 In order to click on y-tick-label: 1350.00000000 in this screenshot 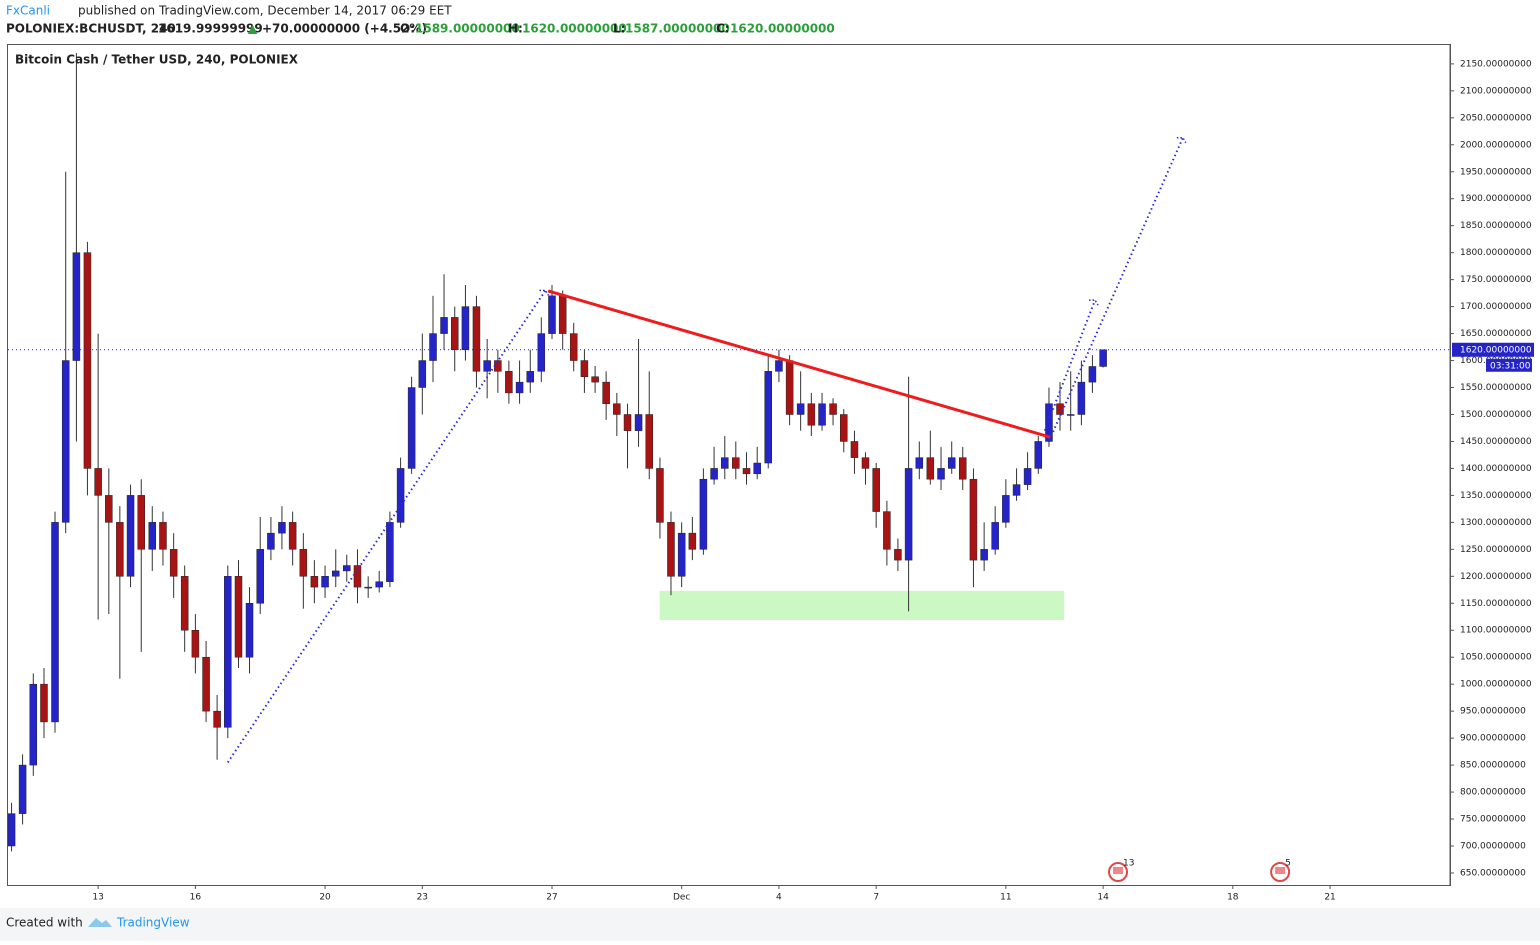, I will do `click(1496, 496)`.